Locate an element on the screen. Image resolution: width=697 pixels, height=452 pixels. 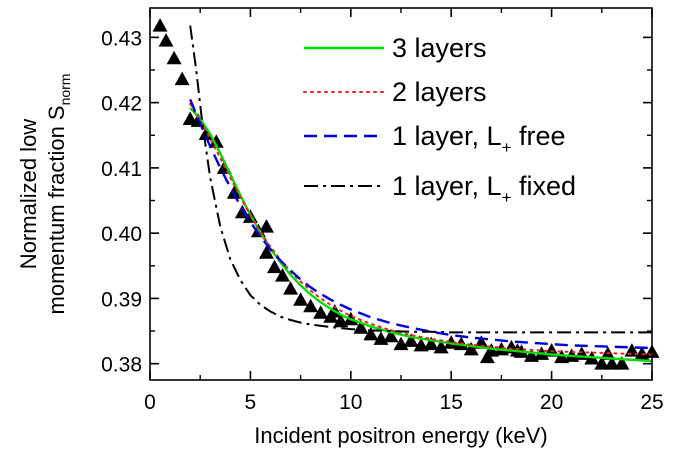
y-tick-label: 0.40 is located at coordinates (121, 234).